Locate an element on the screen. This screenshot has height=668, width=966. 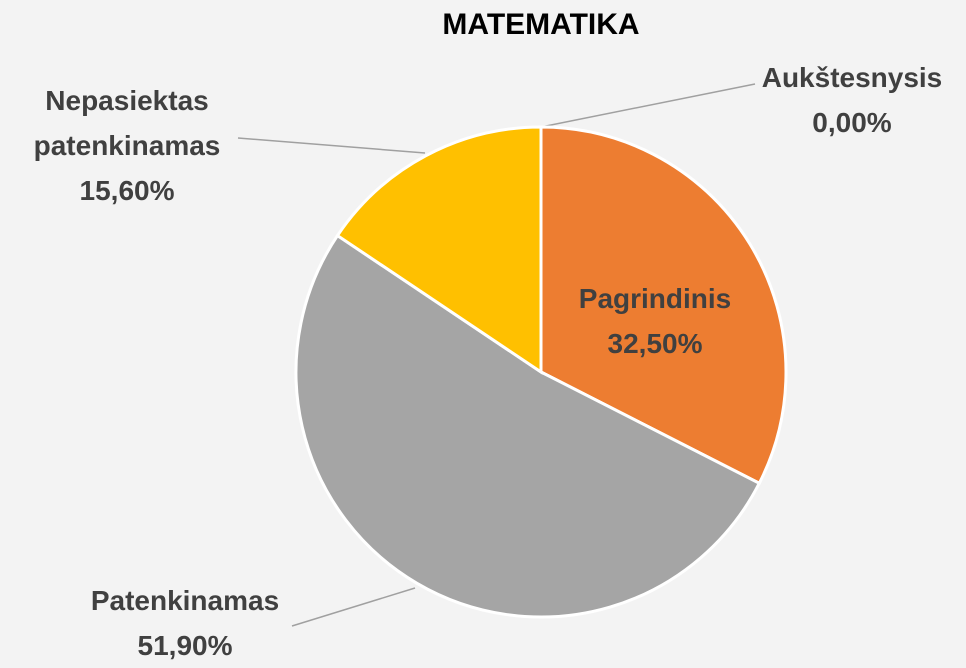
value-label: 51,90% is located at coordinates (185, 645).